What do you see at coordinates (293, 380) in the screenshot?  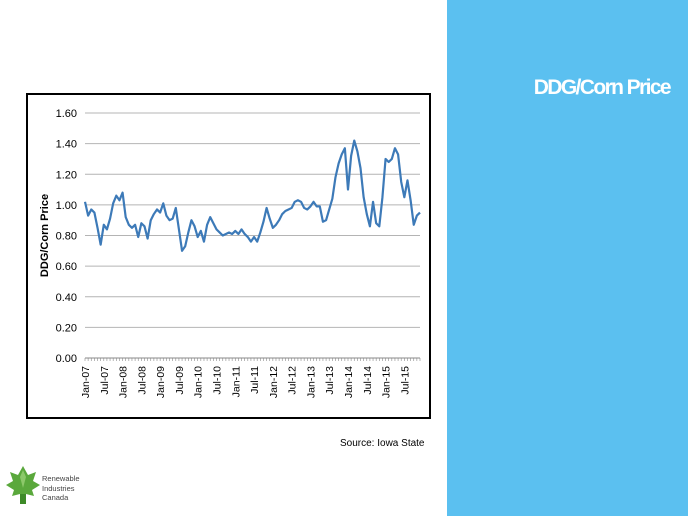 I see `x-tick-label: Jul-12` at bounding box center [293, 380].